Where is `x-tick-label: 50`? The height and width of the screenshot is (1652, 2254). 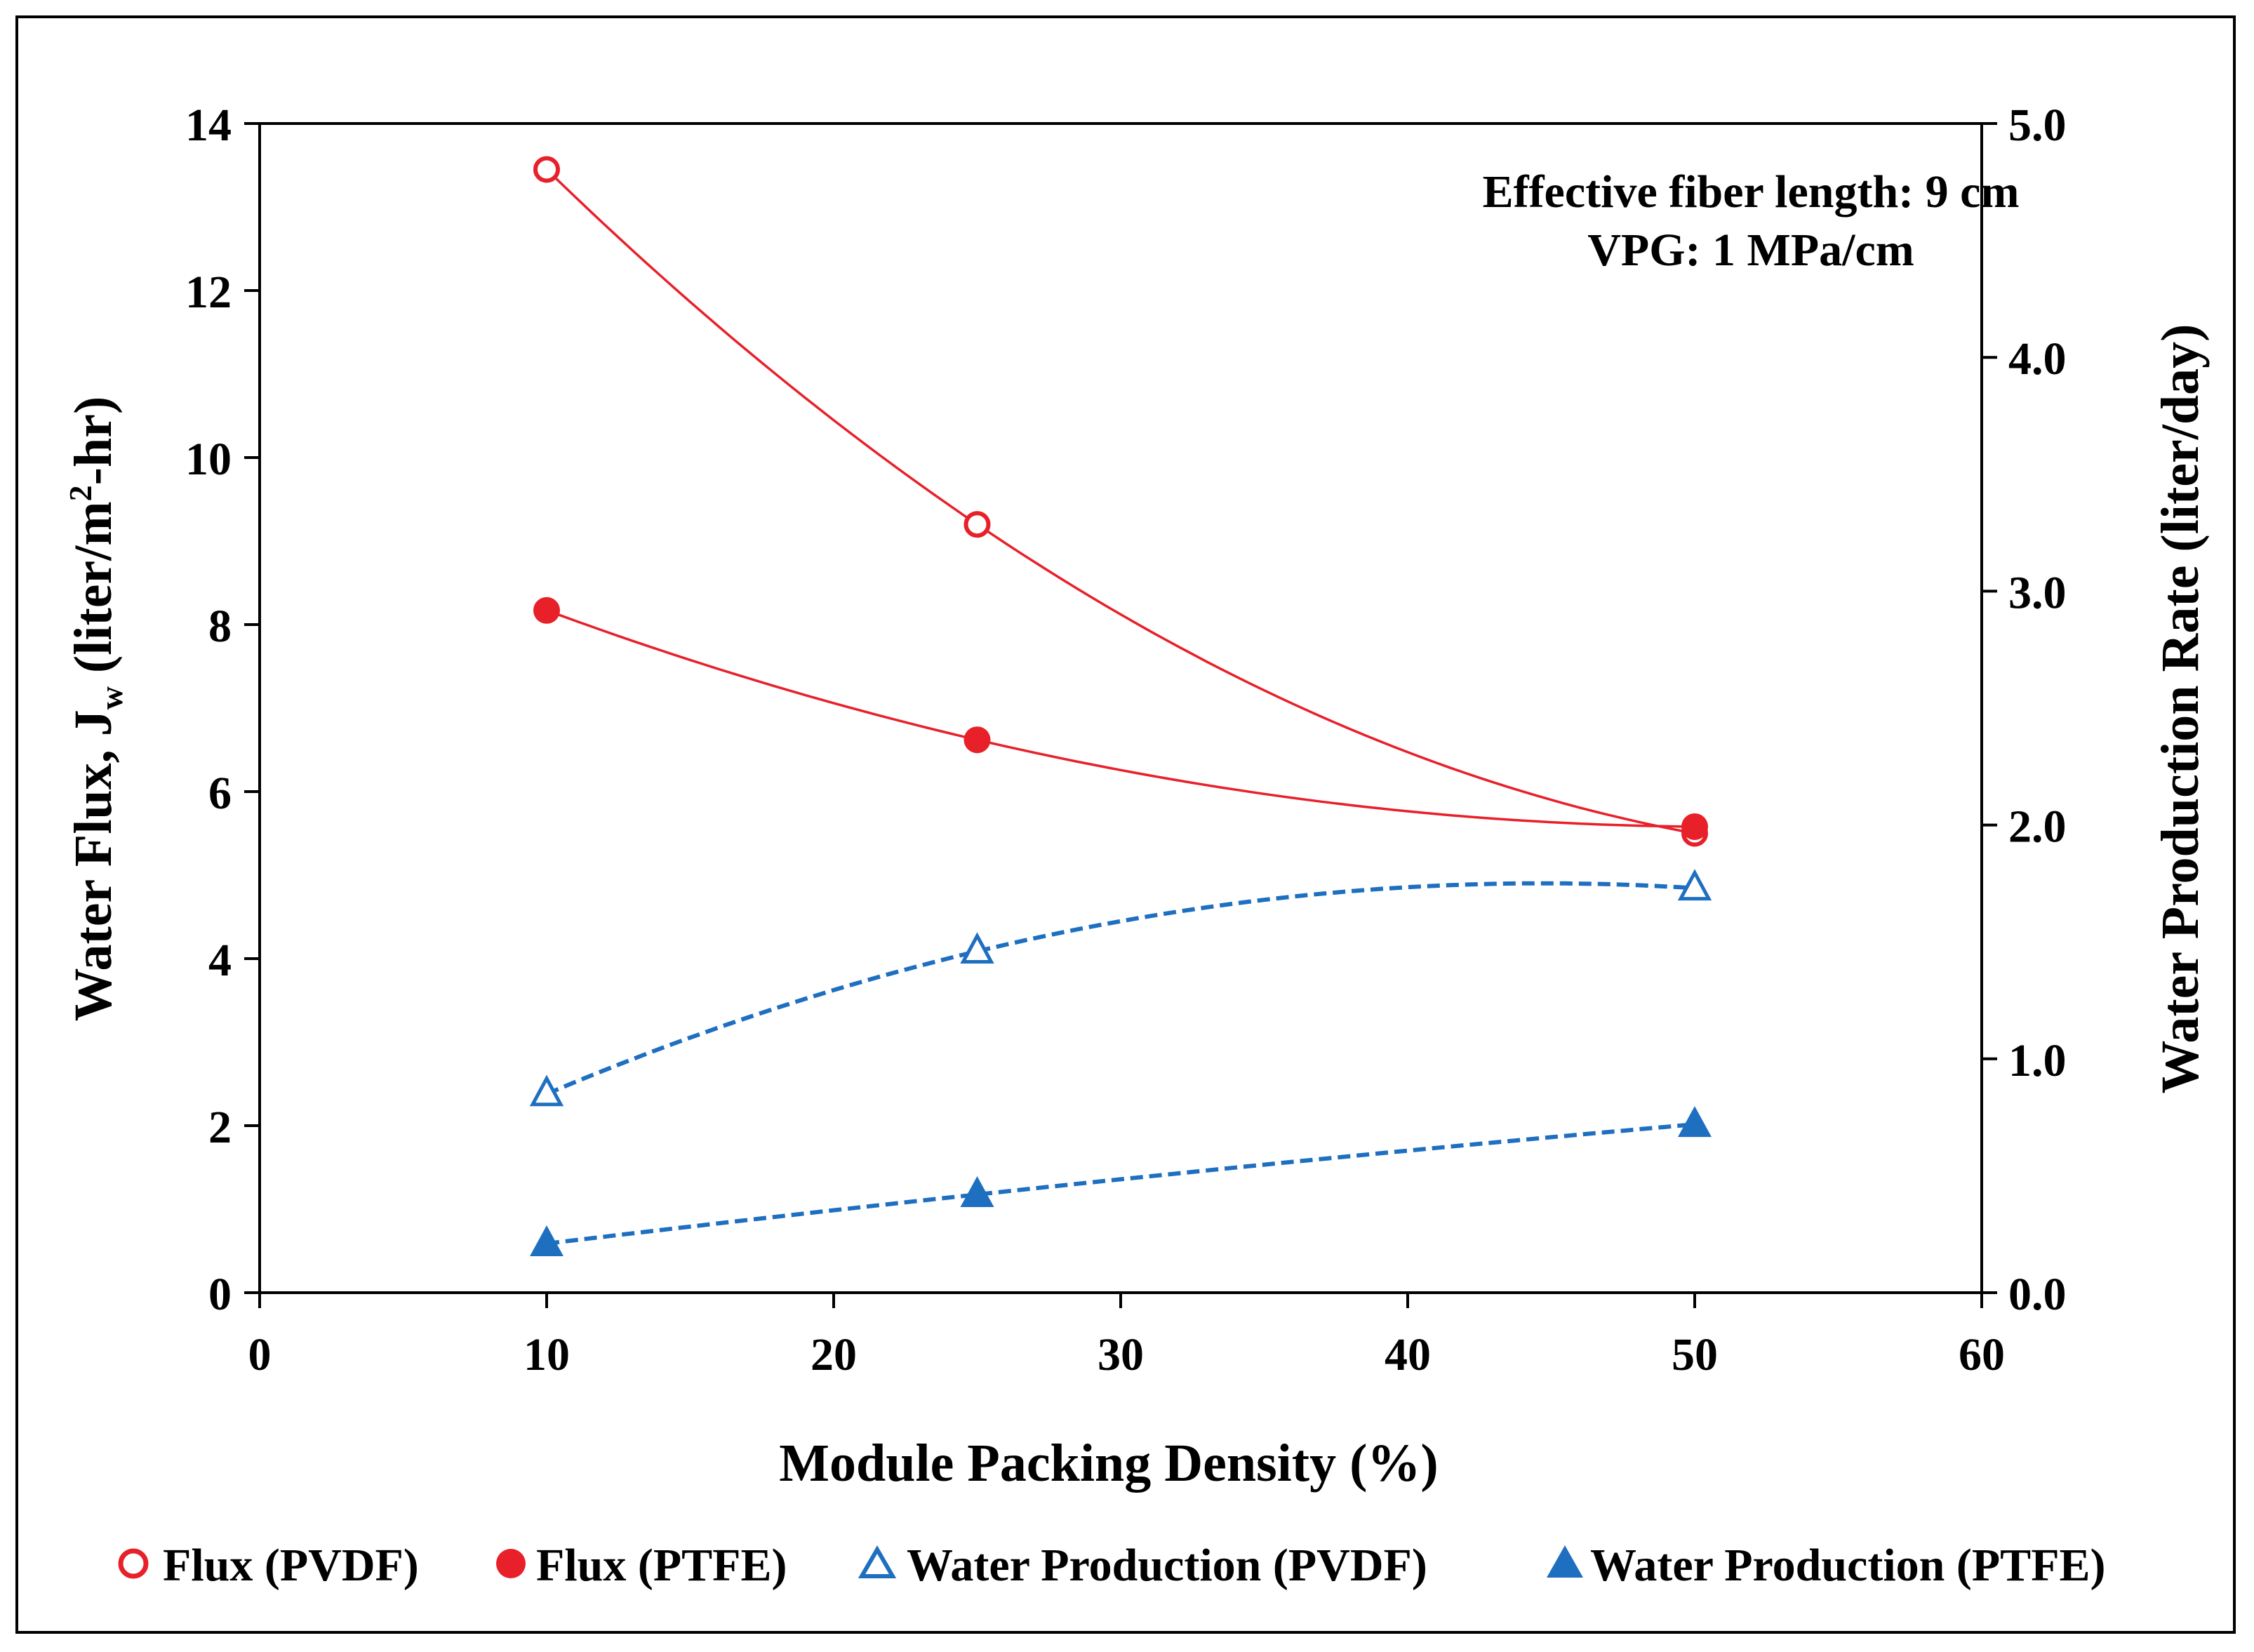
x-tick-label: 50 is located at coordinates (1695, 1354).